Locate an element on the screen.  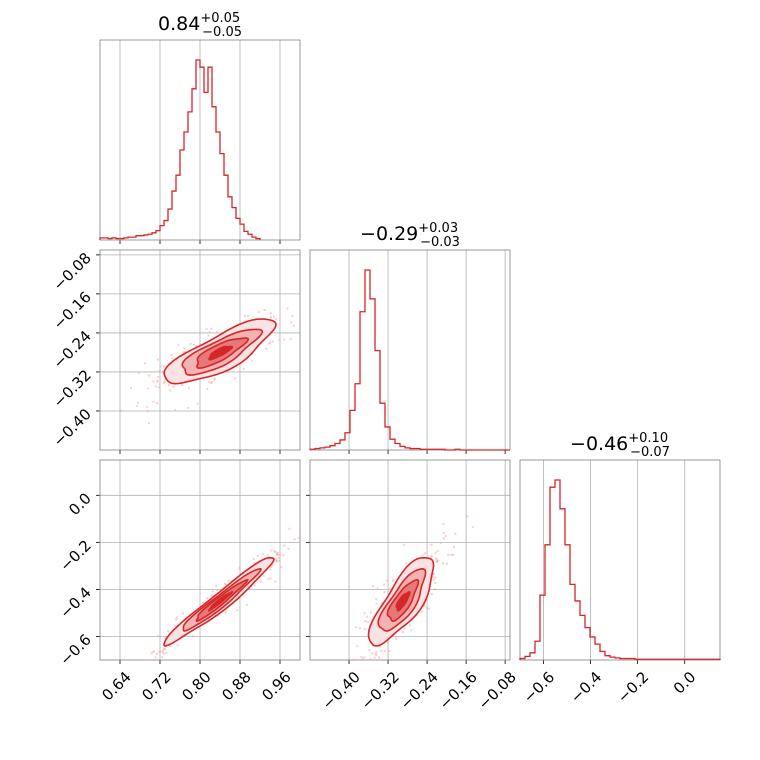
title-param-3-minus: −0.07 is located at coordinates (650, 452).